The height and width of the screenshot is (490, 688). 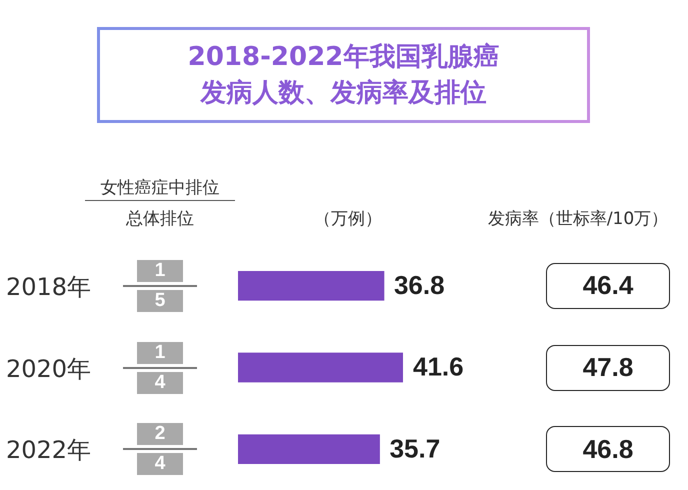 I want to click on rank-fraction: 1 5, so click(x=160, y=286).